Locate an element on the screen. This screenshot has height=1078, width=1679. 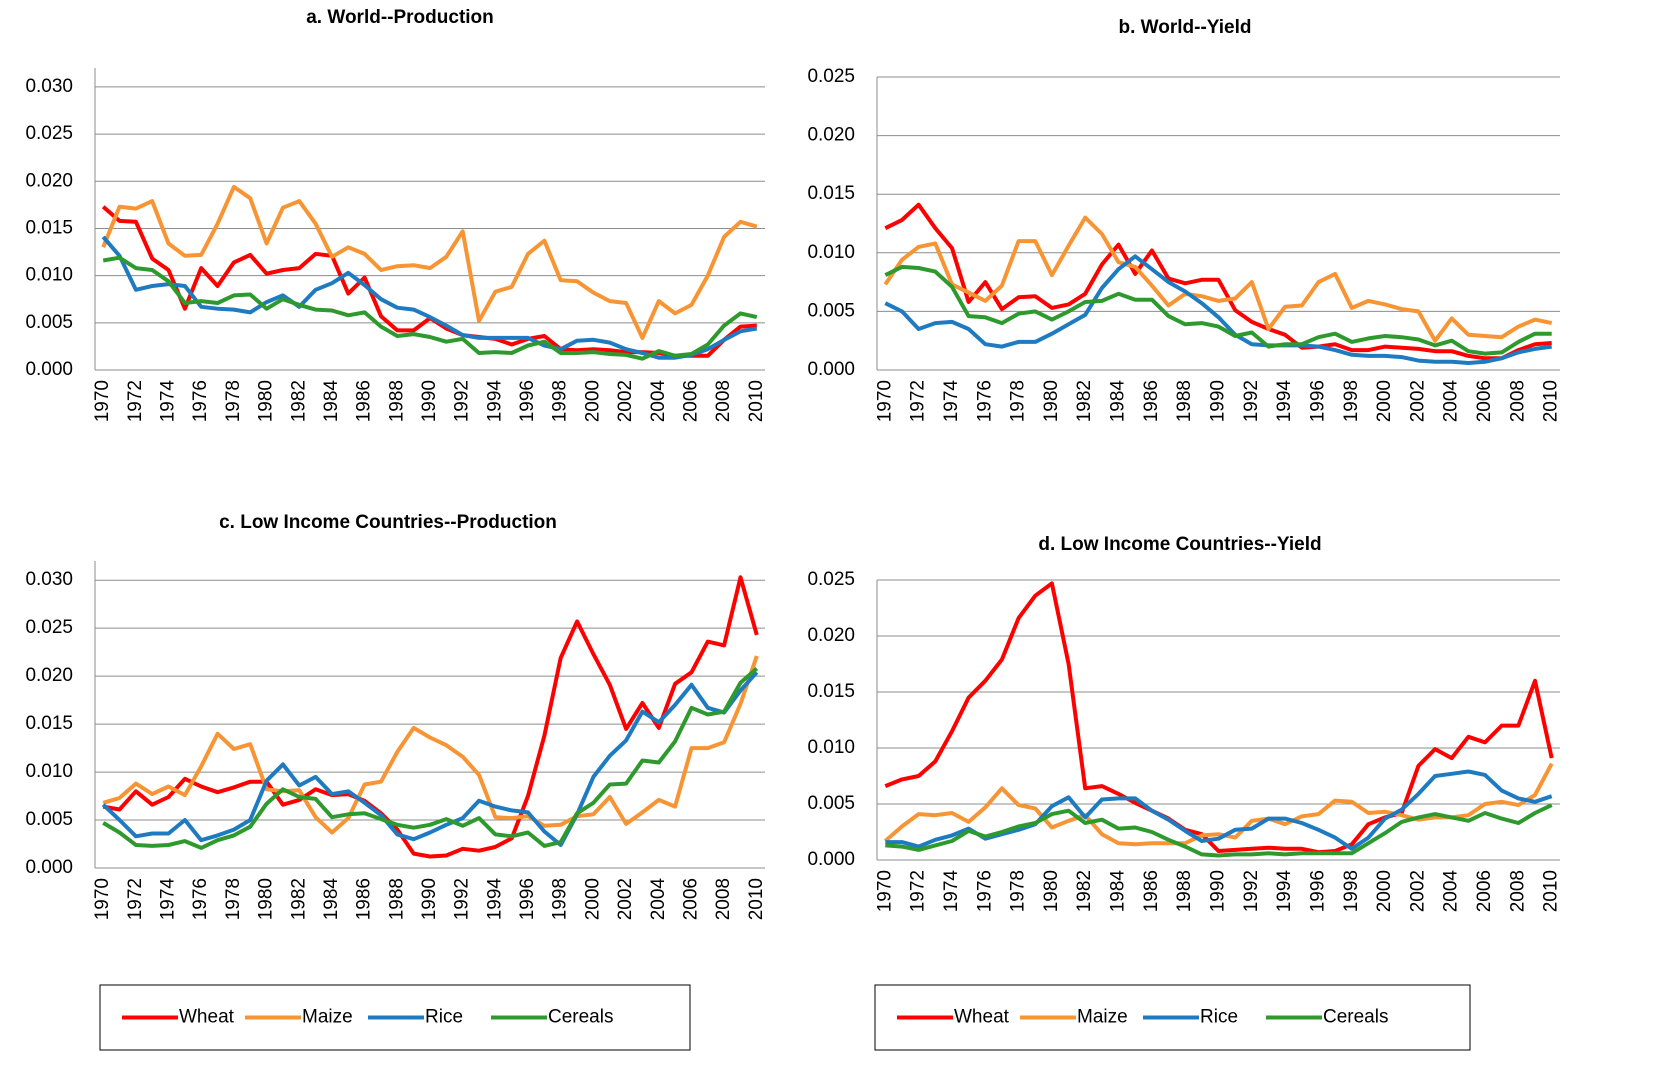
legend-label: Wheat is located at coordinates (207, 1017).